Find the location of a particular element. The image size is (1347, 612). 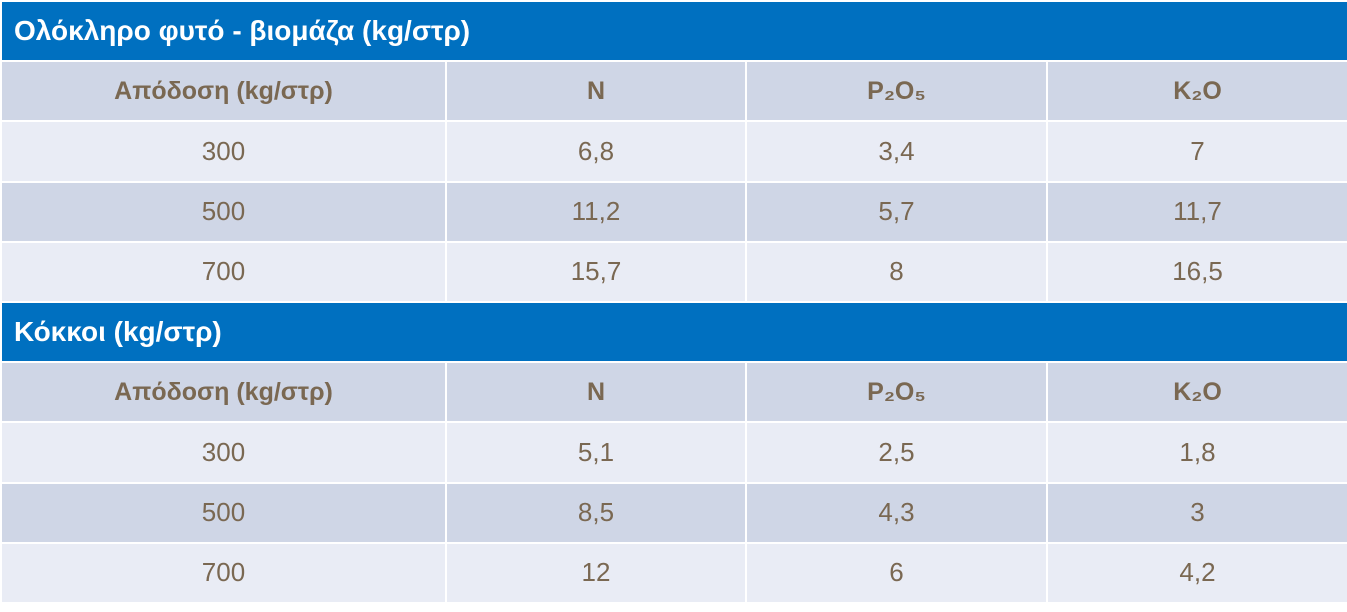

data-cell: 11,7 is located at coordinates (1197, 211).